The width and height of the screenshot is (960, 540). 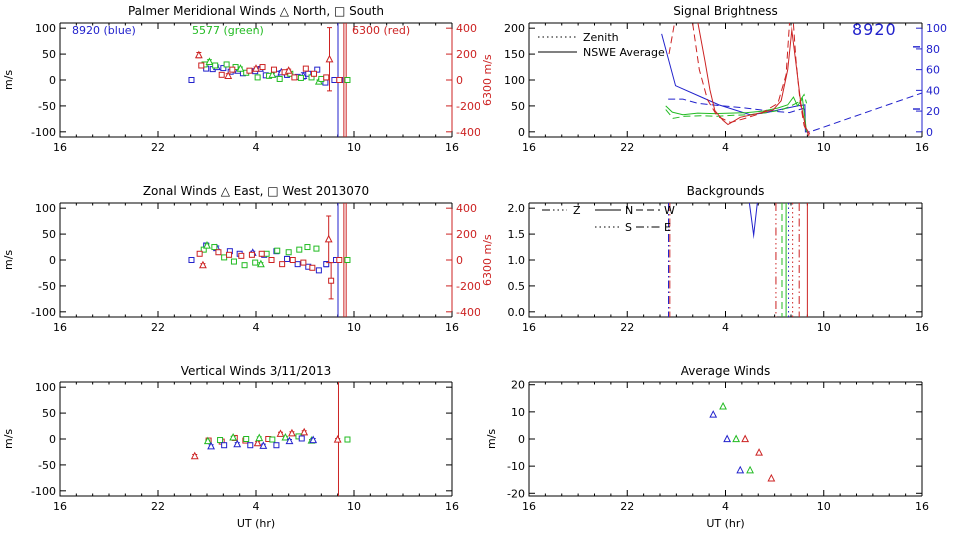 I want to click on legend-z: Z, so click(x=577, y=210).